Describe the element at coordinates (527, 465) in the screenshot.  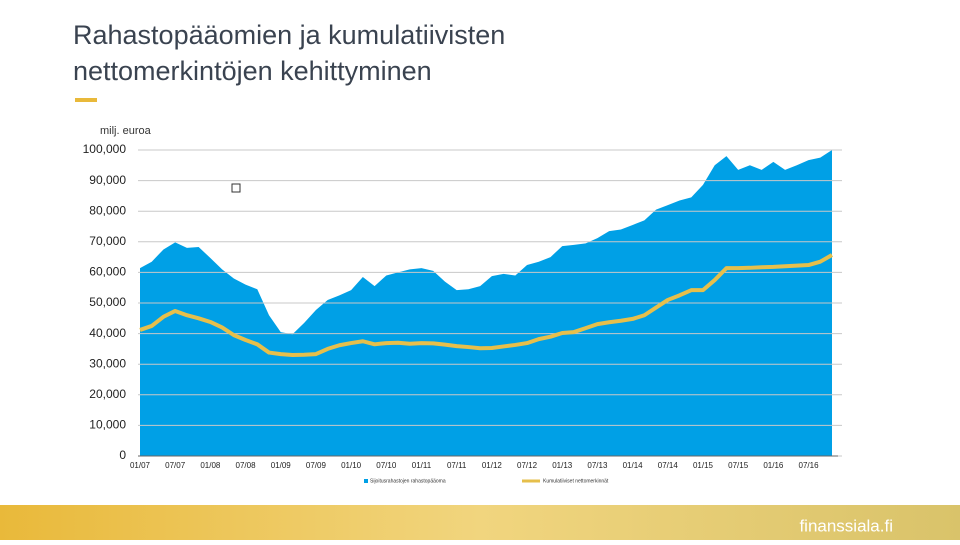
I see `x-tick-label: 07/12` at that location.